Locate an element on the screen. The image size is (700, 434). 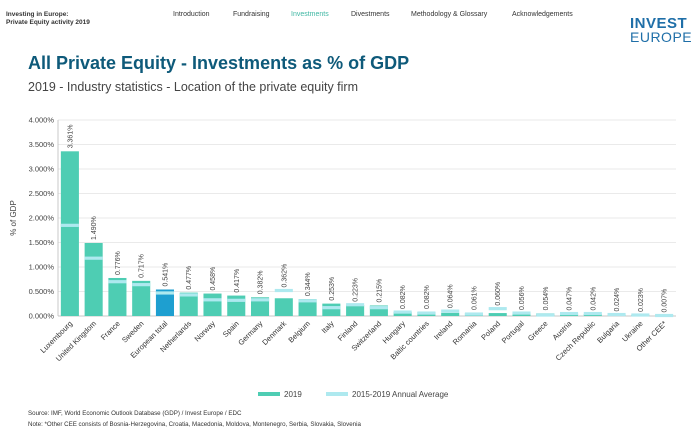
data-label-1: 1.490% is located at coordinates (94, 228).